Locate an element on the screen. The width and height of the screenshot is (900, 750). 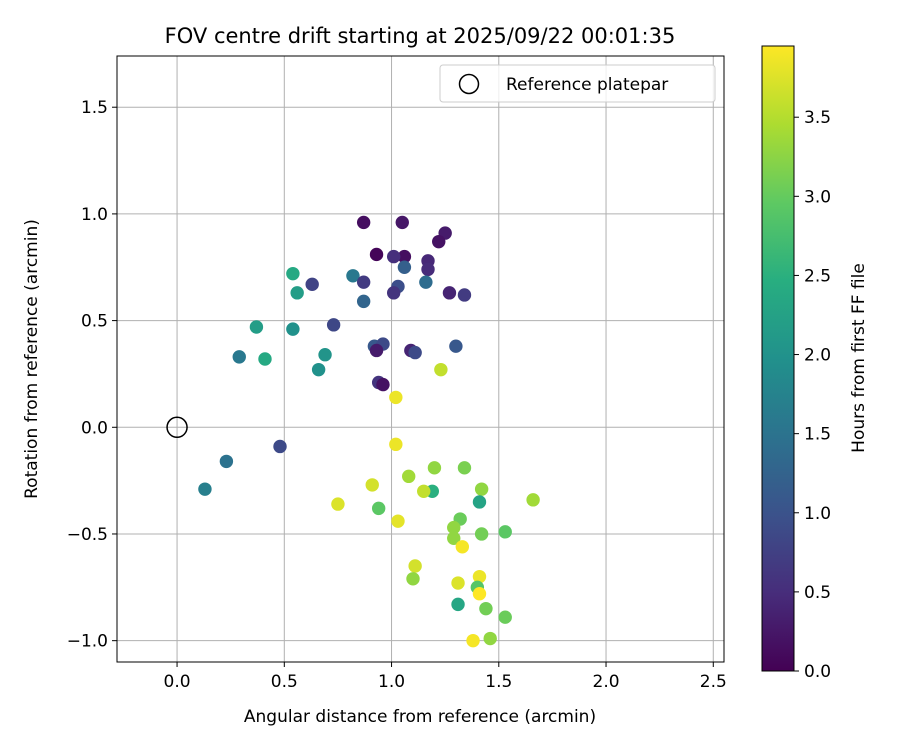
y-ticks: −1.0 −0.5 0.0 0.5 1.0 1.5 is located at coordinates (92, 375).